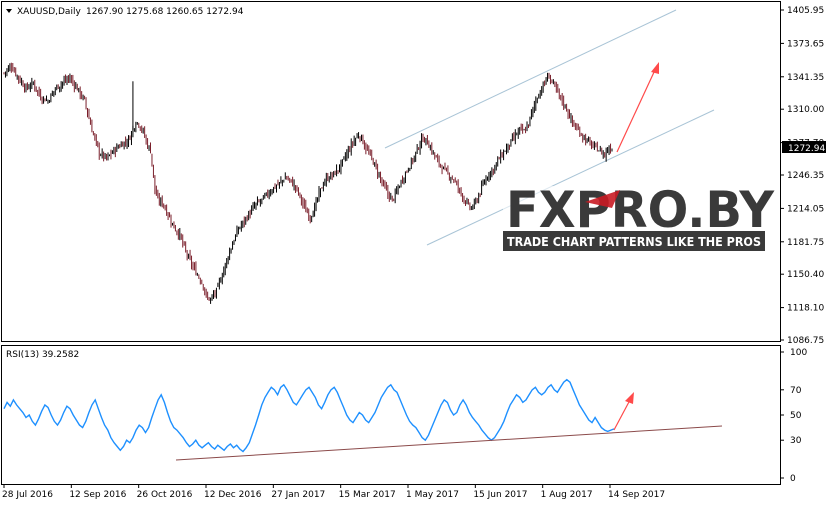  What do you see at coordinates (796, 441) in the screenshot?
I see `rsi-tick-label: 30` at bounding box center [796, 441].